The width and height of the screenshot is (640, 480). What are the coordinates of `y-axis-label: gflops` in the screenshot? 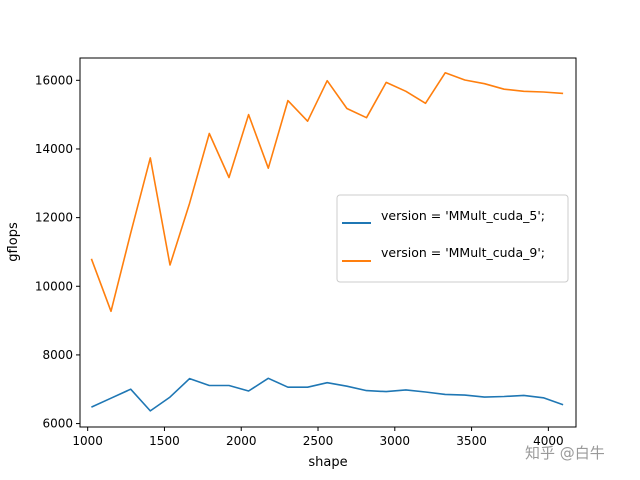 It's located at (13, 242).